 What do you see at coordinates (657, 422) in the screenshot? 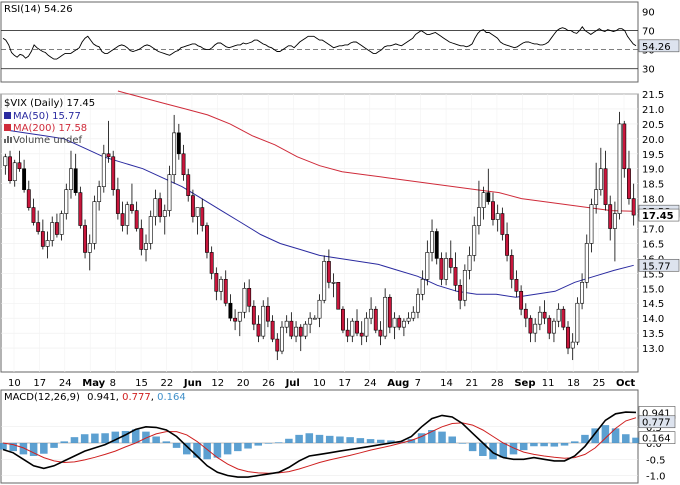
I see `signal-current-box` at bounding box center [657, 422].